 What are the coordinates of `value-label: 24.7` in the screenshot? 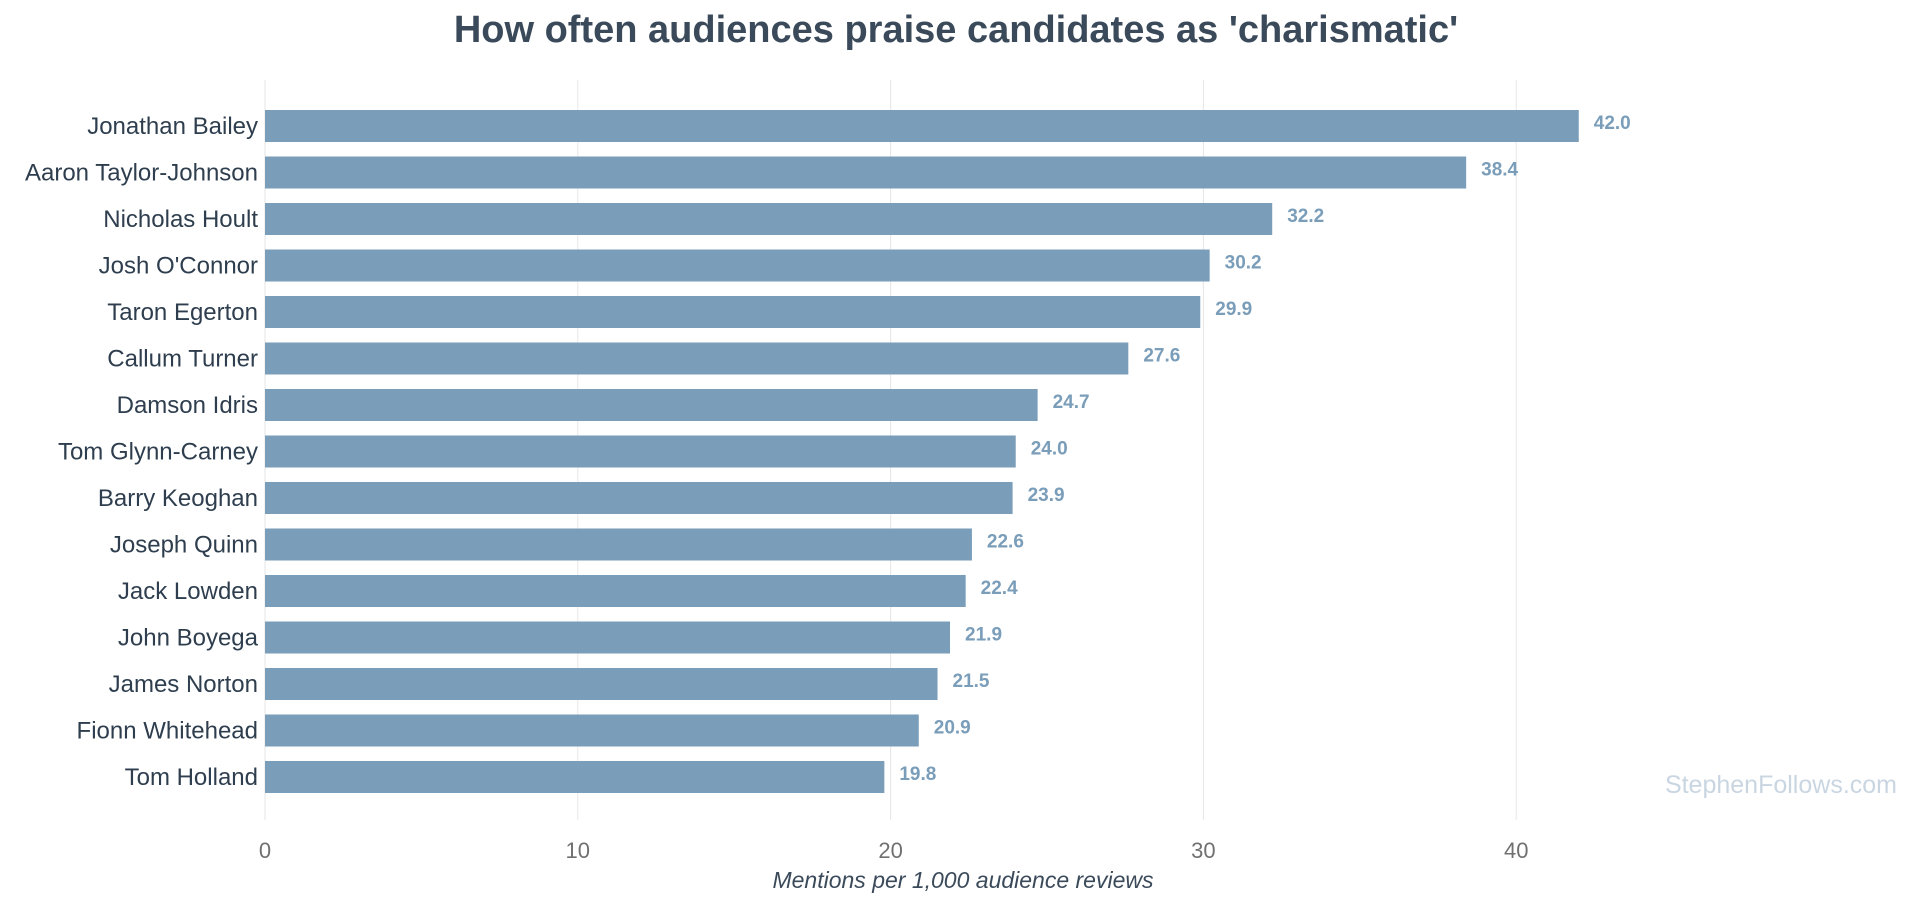 It's located at (1071, 402).